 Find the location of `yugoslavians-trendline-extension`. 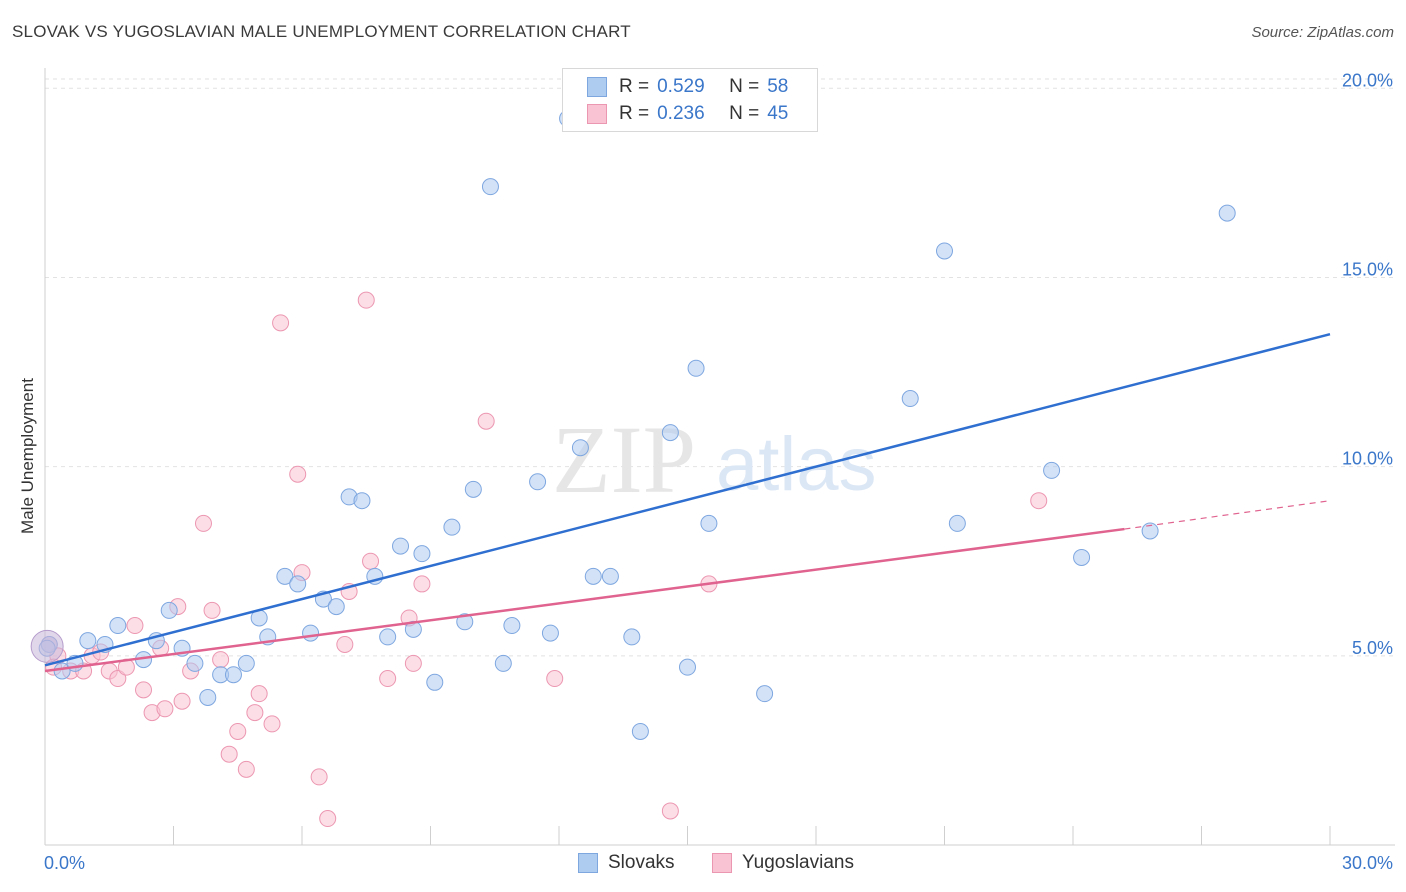

yugoslavians-trendline-extension is located at coordinates (1227, 515).